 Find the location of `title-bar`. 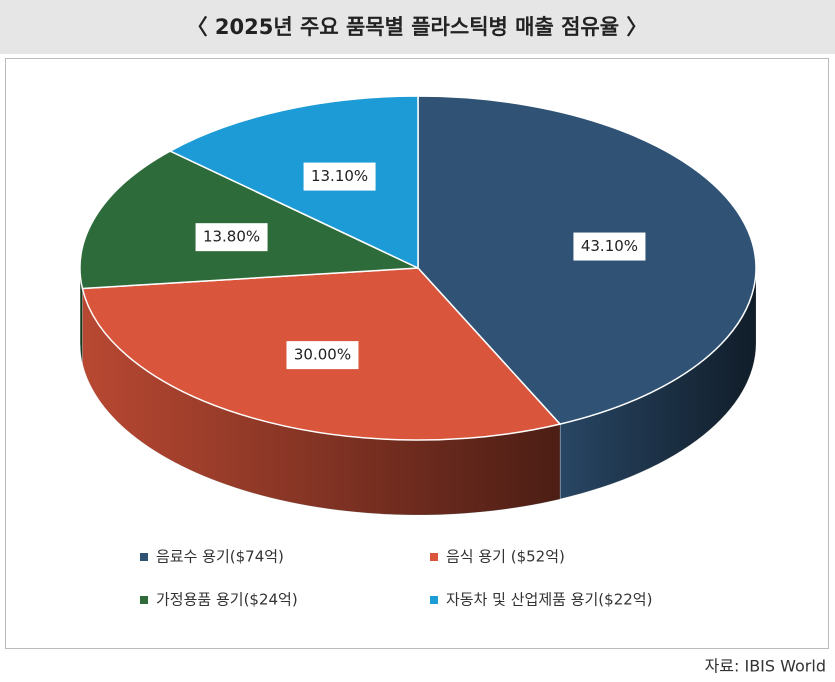

title-bar is located at coordinates (417, 27).